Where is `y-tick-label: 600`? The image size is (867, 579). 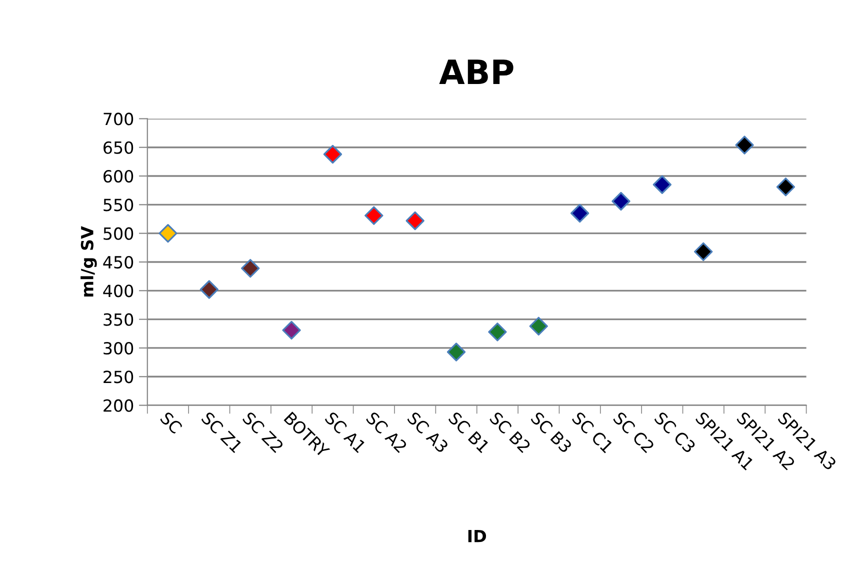 y-tick-label: 600 is located at coordinates (119, 176).